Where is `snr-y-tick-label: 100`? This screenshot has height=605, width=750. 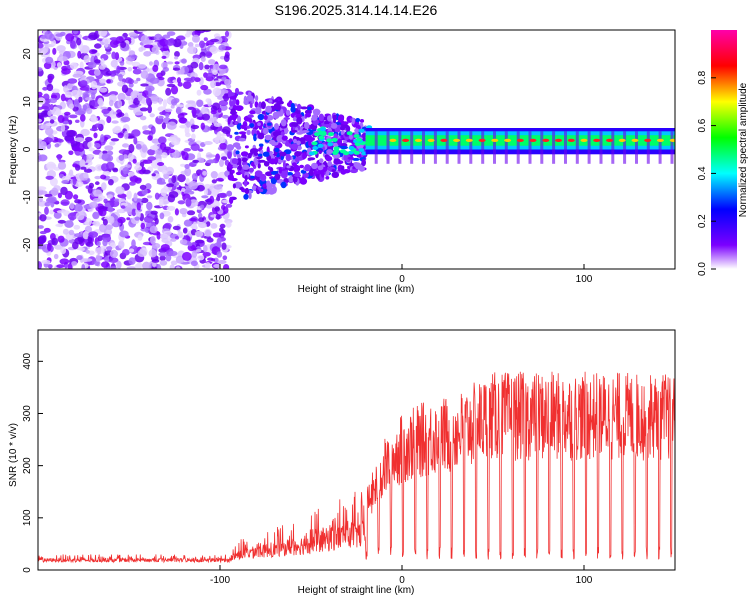
snr-y-tick-label: 100 is located at coordinates (27, 517).